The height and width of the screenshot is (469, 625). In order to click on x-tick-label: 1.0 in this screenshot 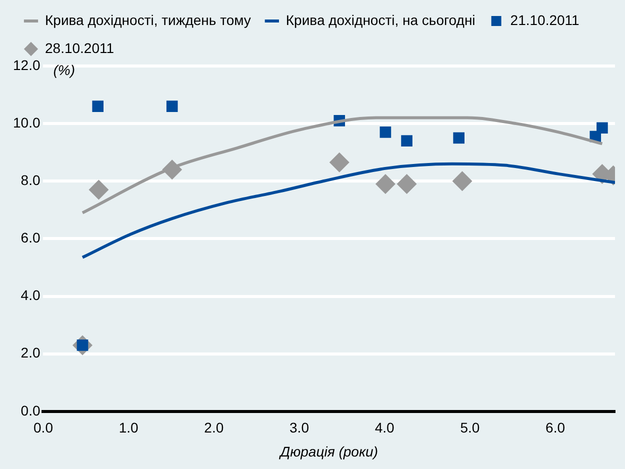, I will do `click(128, 428)`.